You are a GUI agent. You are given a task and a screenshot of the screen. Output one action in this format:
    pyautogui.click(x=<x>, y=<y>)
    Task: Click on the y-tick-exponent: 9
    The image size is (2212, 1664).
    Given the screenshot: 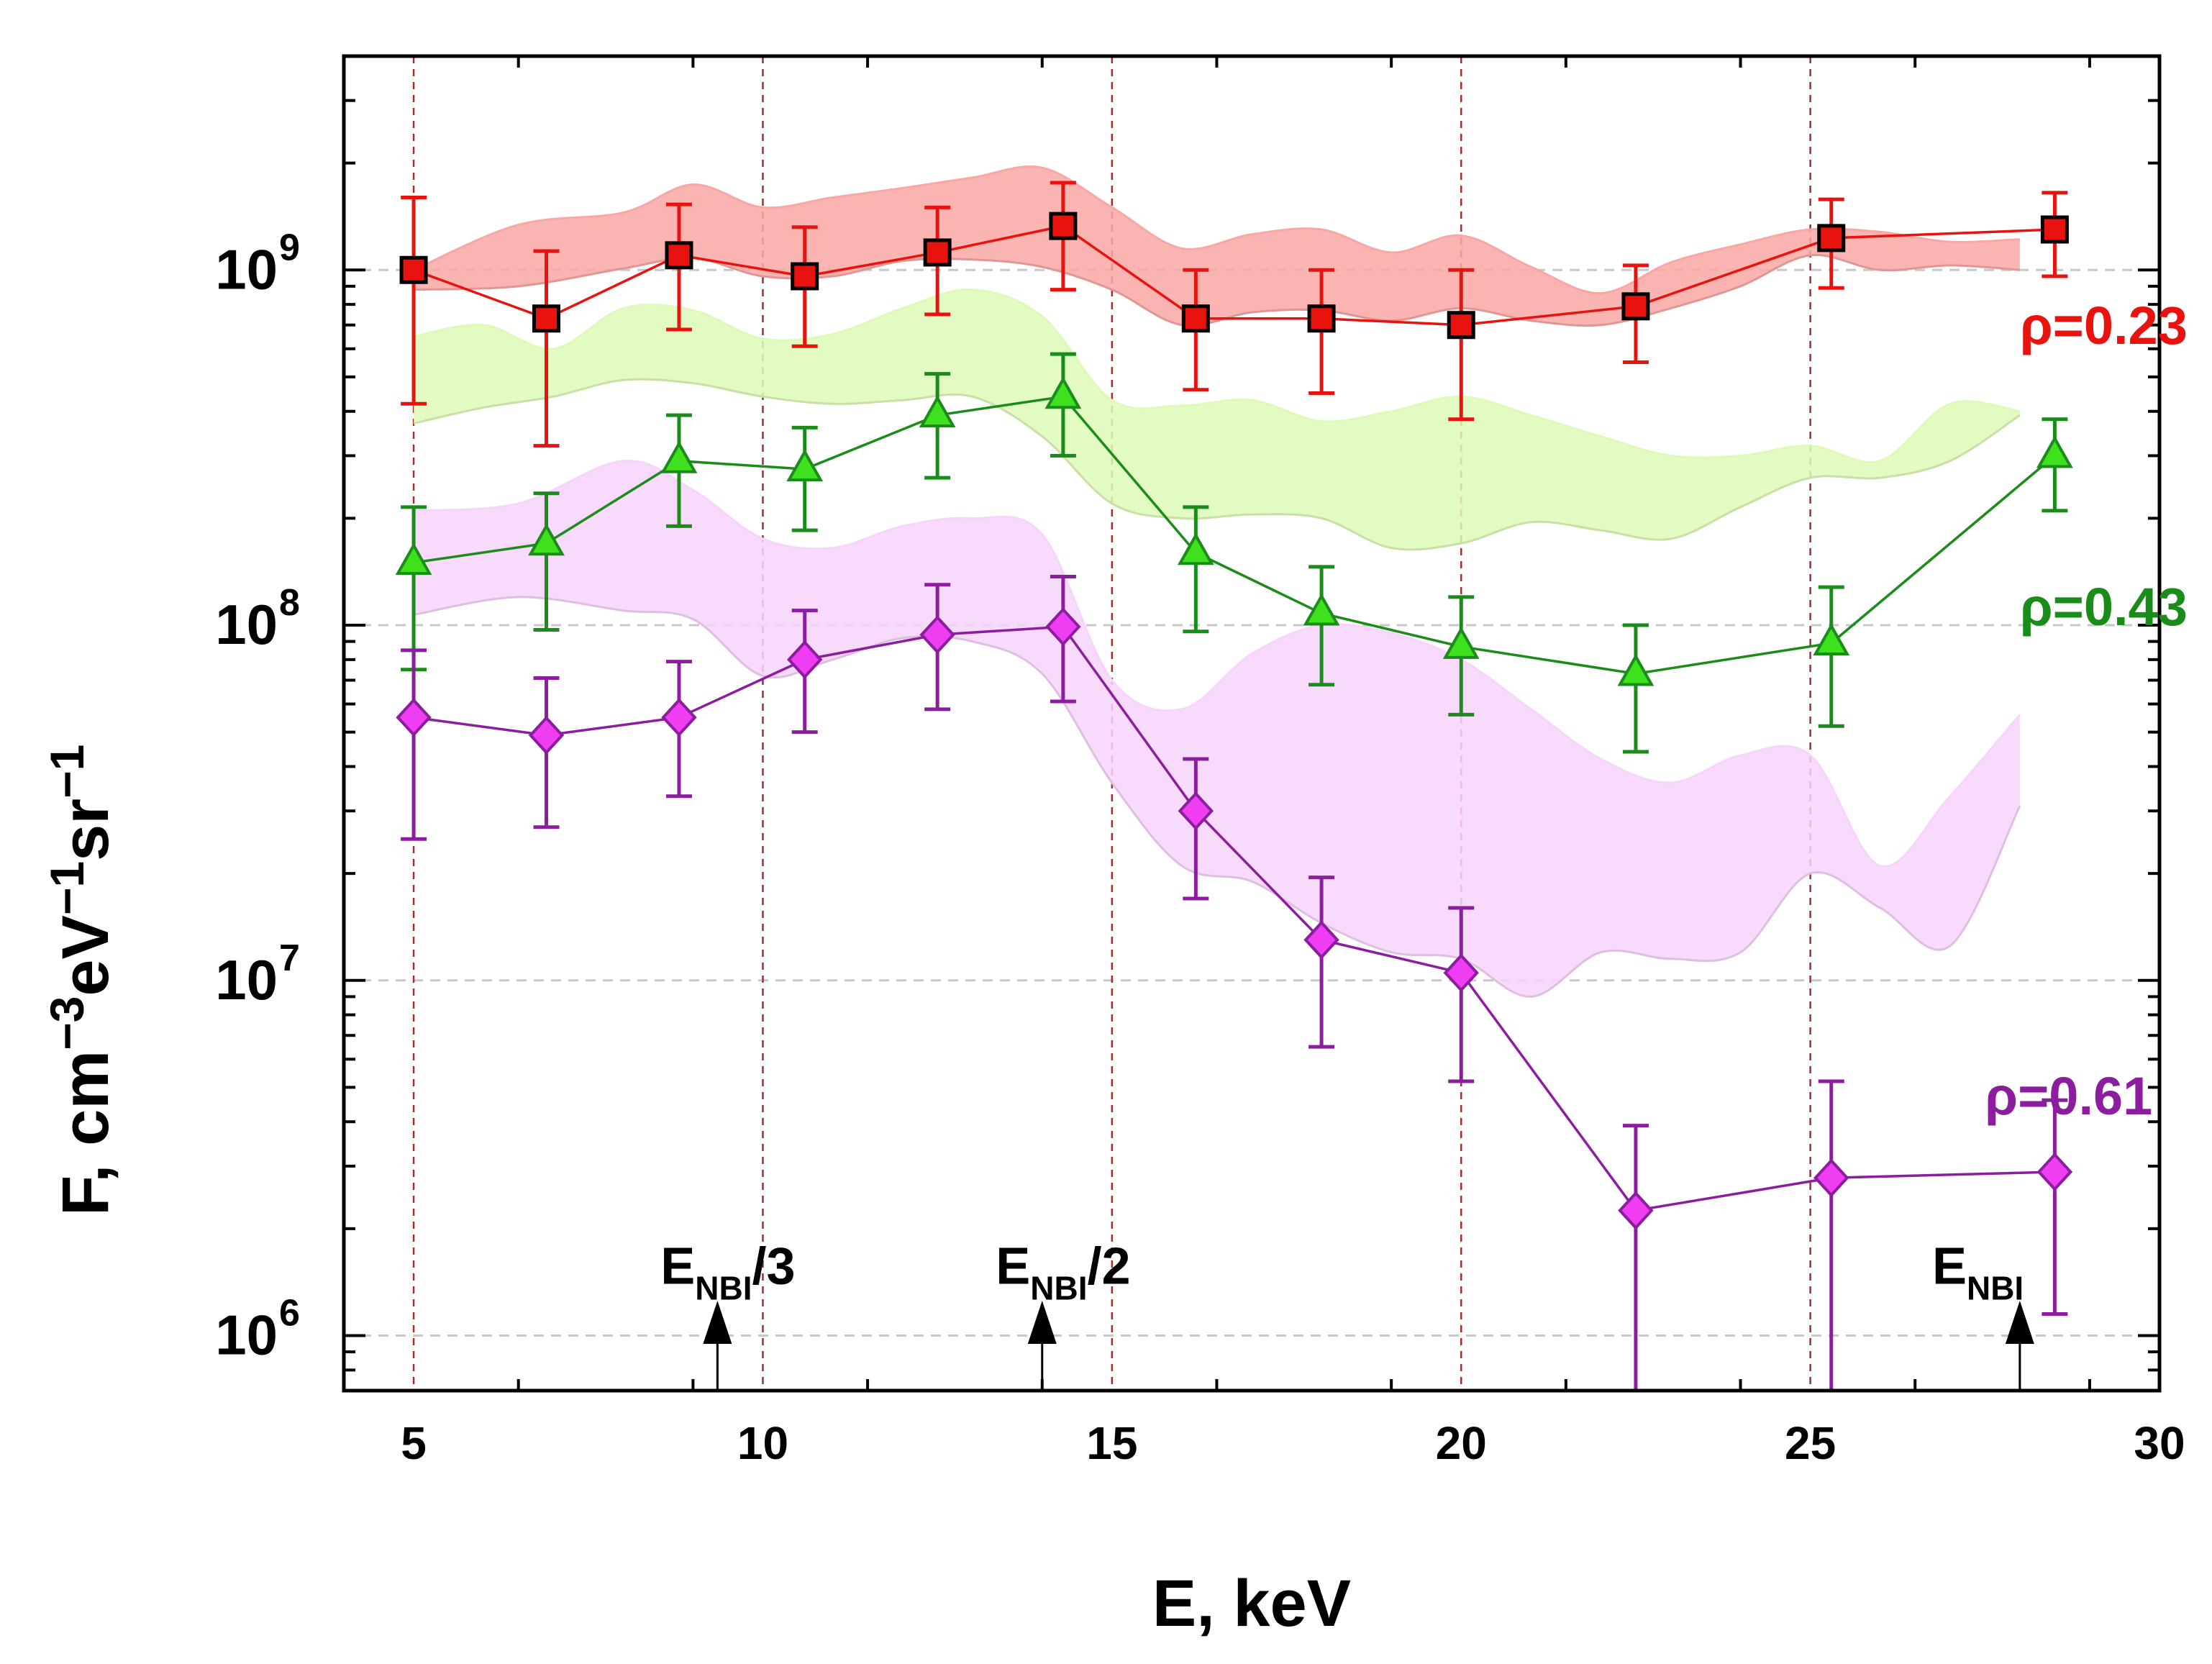 What is the action you would take?
    pyautogui.click(x=289, y=247)
    